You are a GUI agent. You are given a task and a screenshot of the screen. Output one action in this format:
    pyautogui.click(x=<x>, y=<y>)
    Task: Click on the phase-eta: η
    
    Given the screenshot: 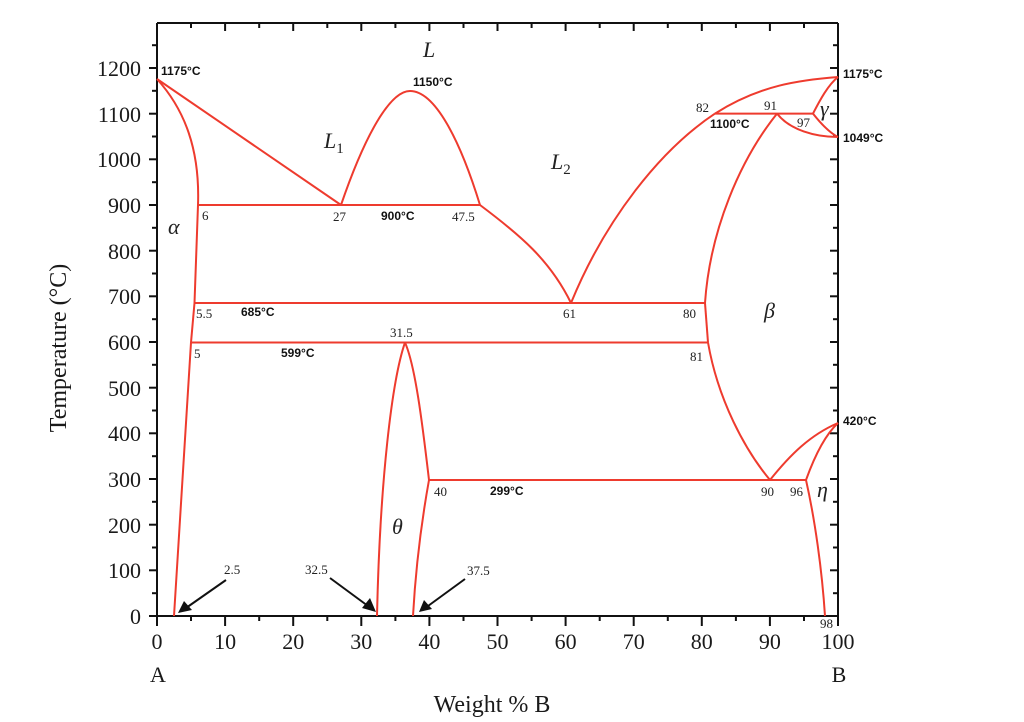 What is the action you would take?
    pyautogui.click(x=822, y=489)
    